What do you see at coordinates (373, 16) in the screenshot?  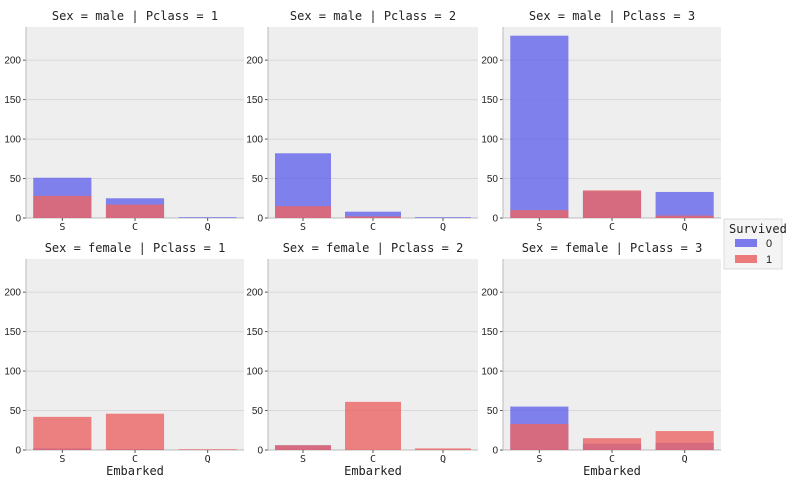 I see `panel-title: Sex = male | Pclass = 2` at bounding box center [373, 16].